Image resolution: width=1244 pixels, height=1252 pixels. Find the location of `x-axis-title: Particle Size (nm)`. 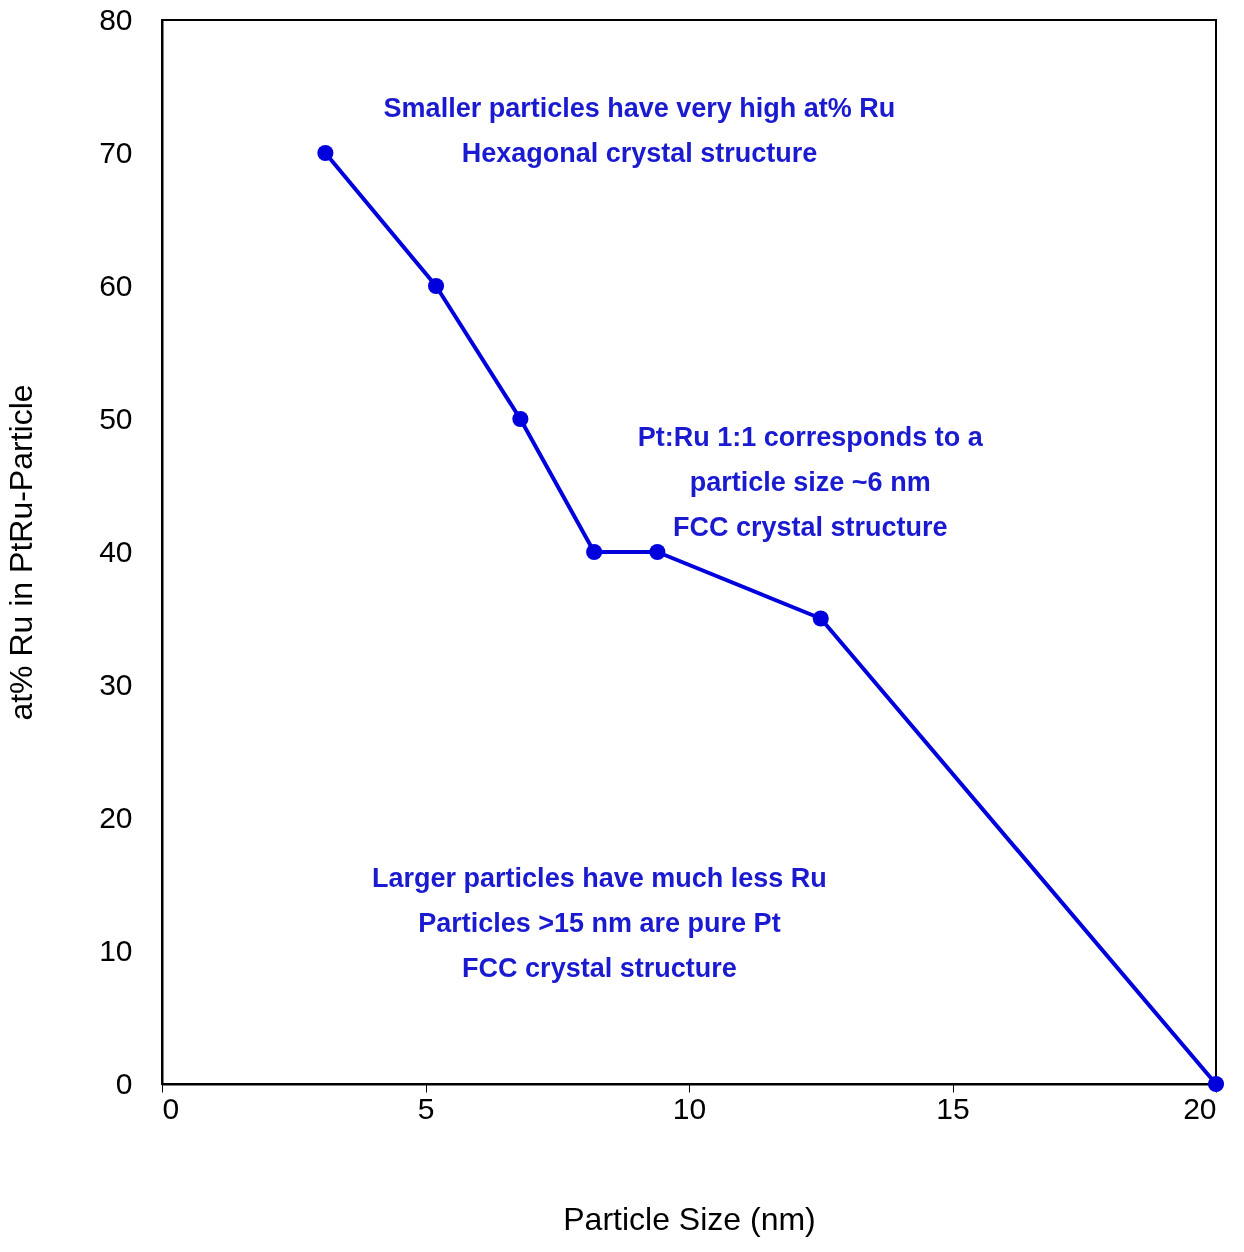

x-axis-title: Particle Size (nm) is located at coordinates (689, 1218).